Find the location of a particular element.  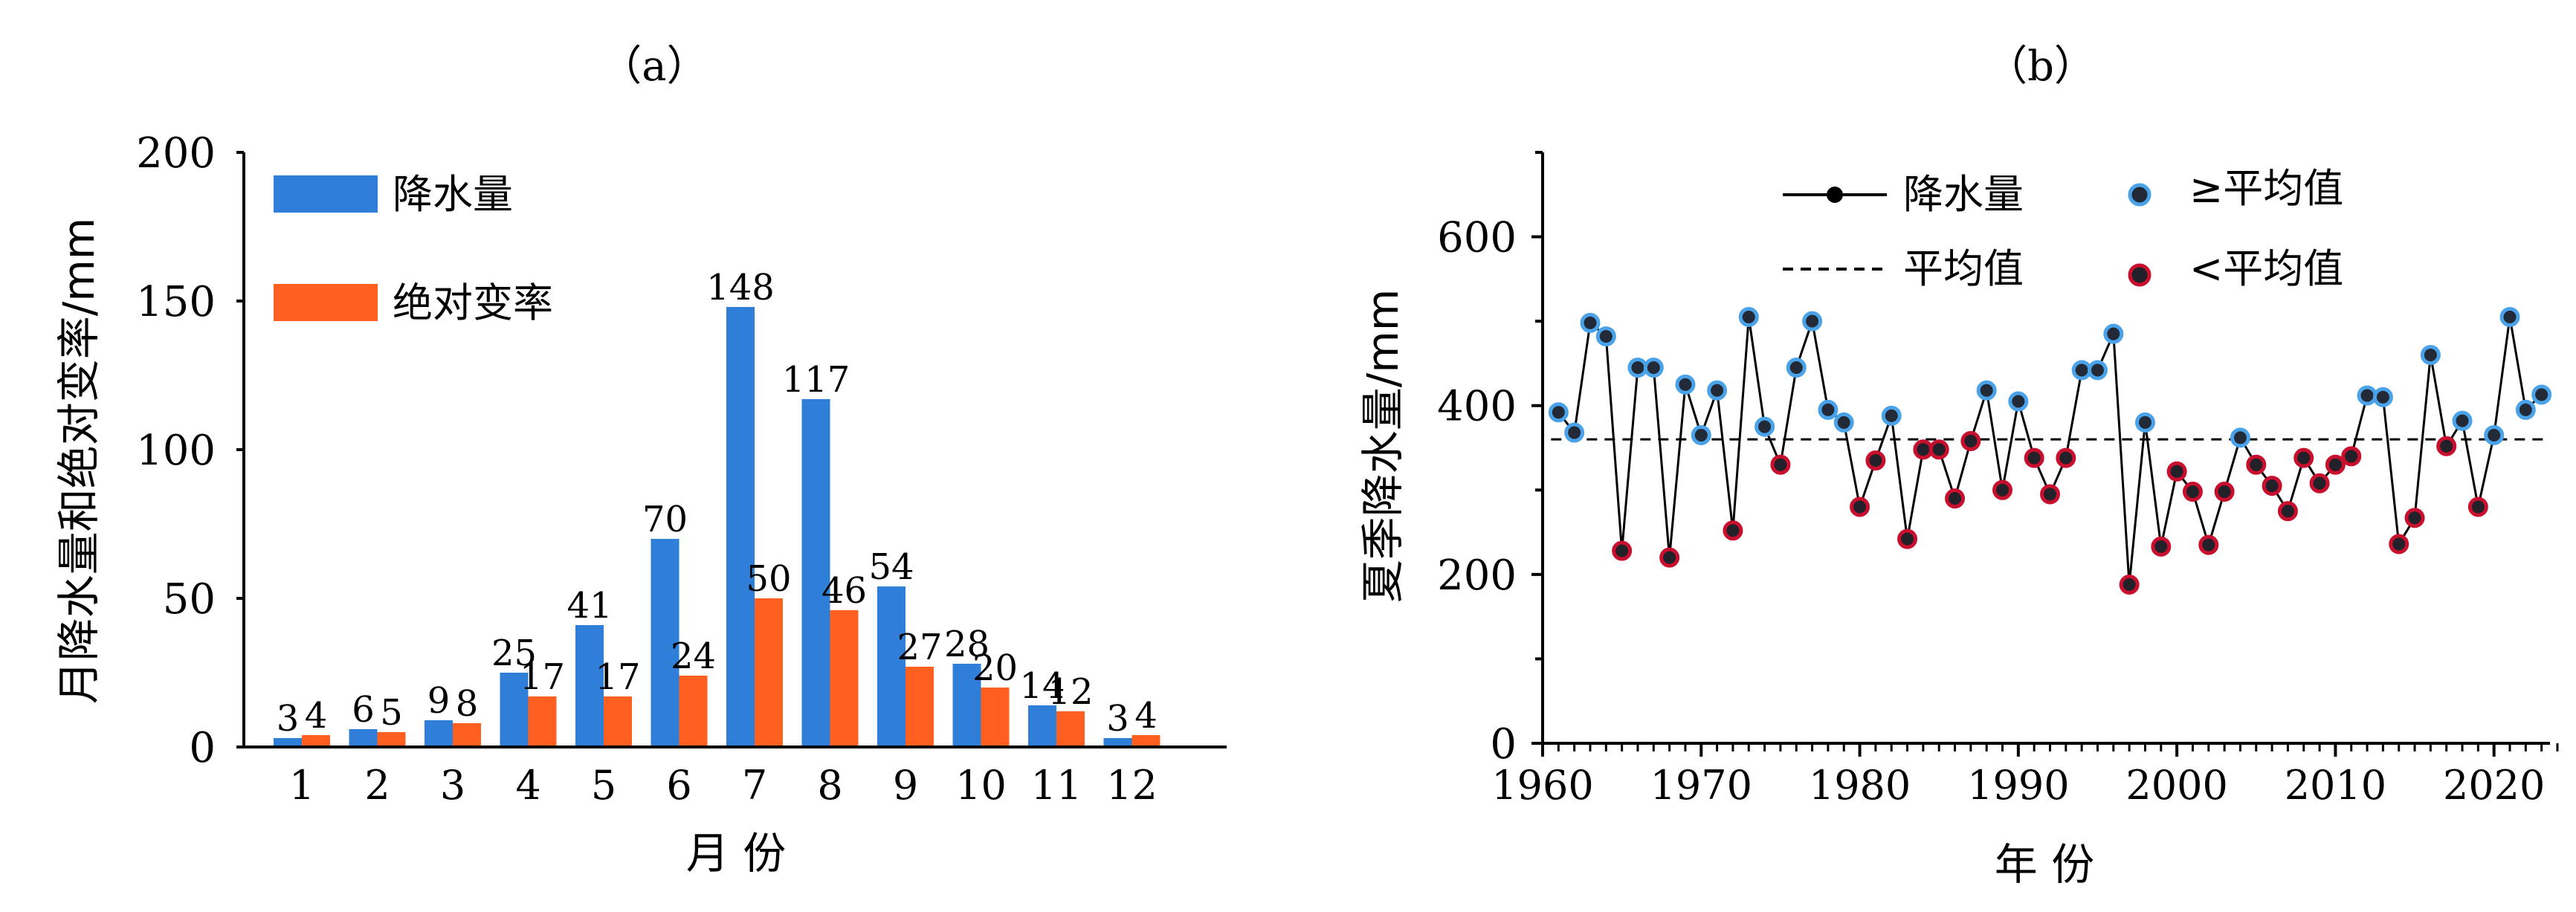

x-tick-label: 1960 is located at coordinates (1542, 785).